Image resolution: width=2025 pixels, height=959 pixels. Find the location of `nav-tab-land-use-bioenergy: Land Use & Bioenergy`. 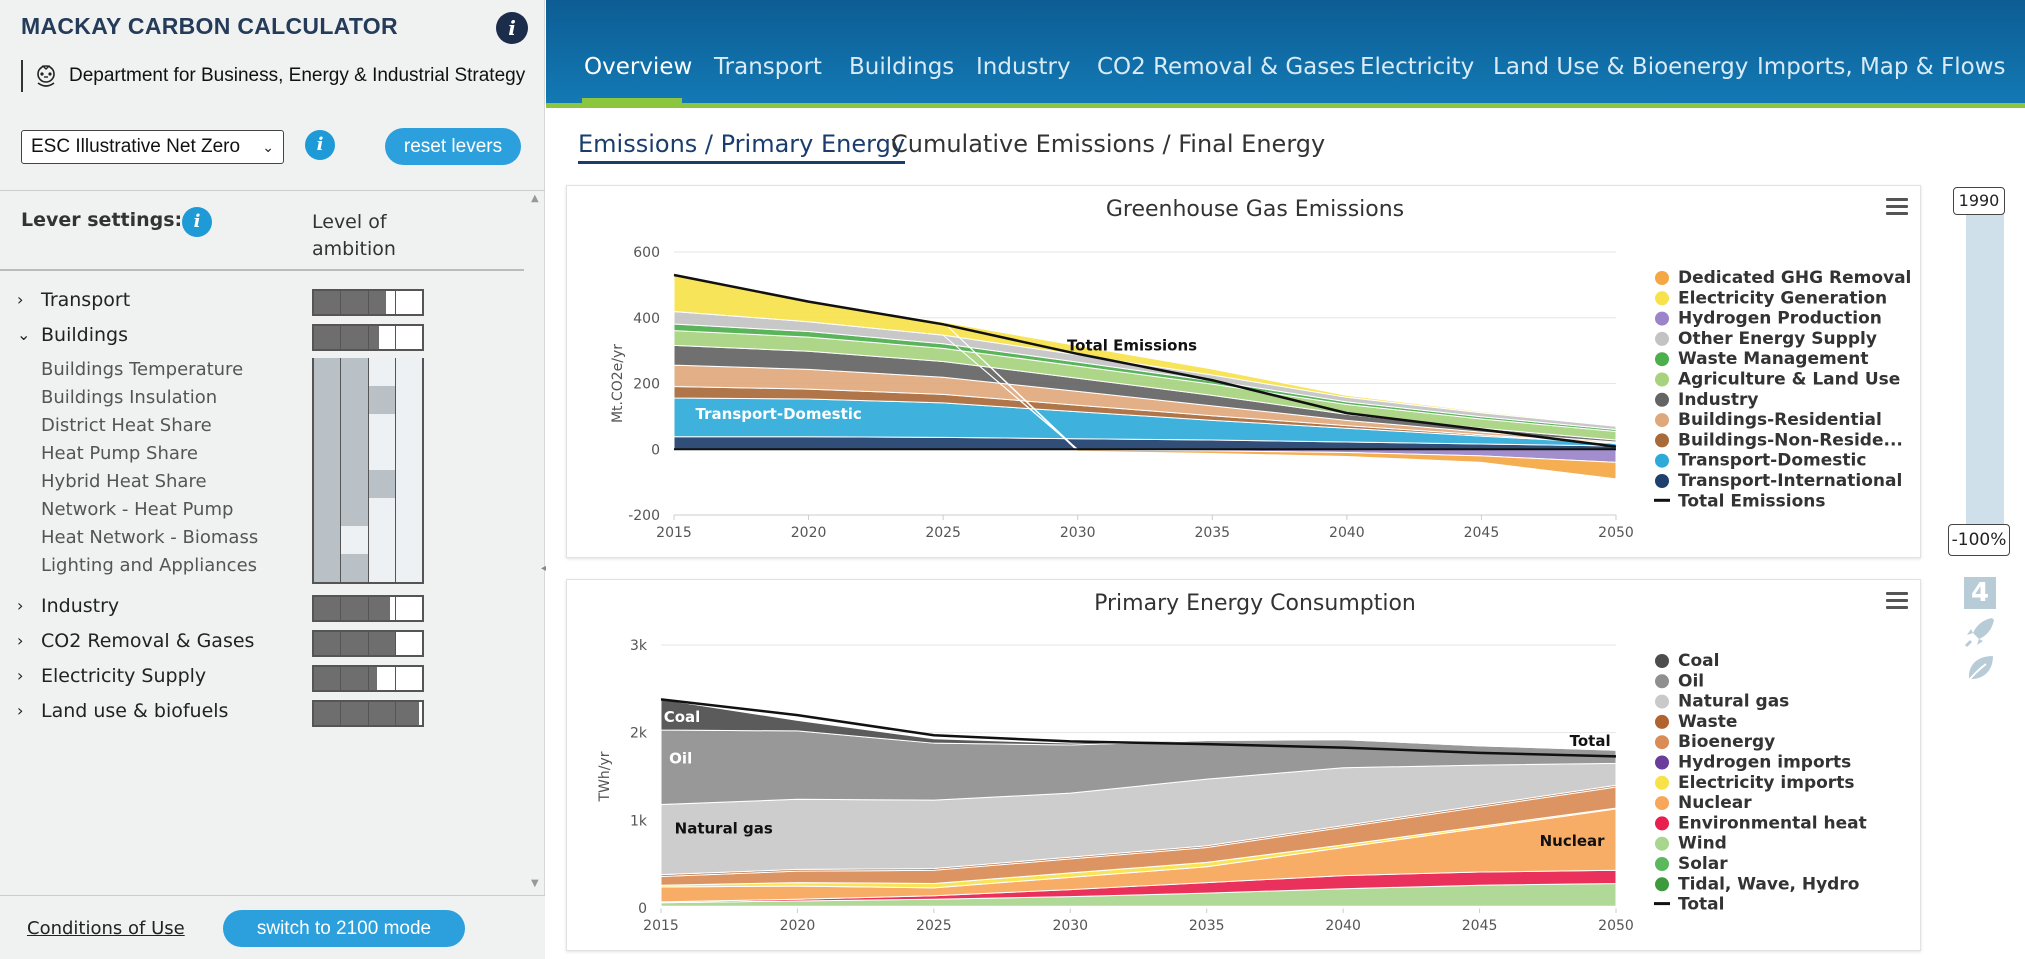

nav-tab-land-use-bioenergy: Land Use & Bioenergy is located at coordinates (1621, 67).